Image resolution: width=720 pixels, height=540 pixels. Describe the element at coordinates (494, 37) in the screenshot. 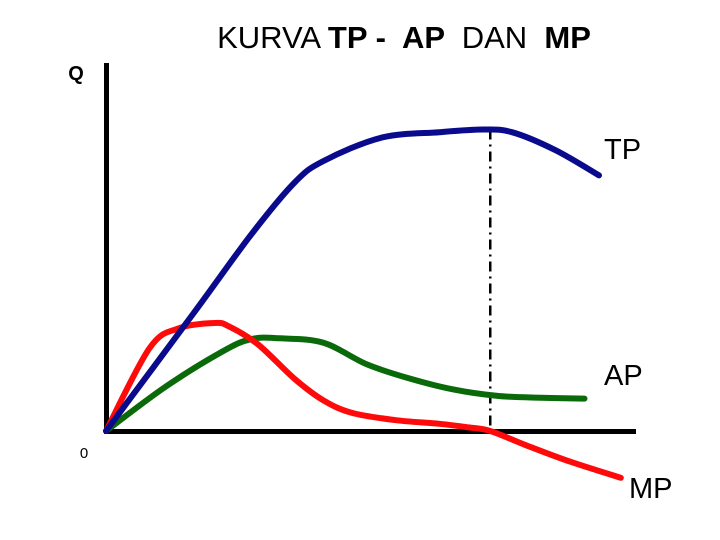

I see `chart-title-part: DAN` at that location.